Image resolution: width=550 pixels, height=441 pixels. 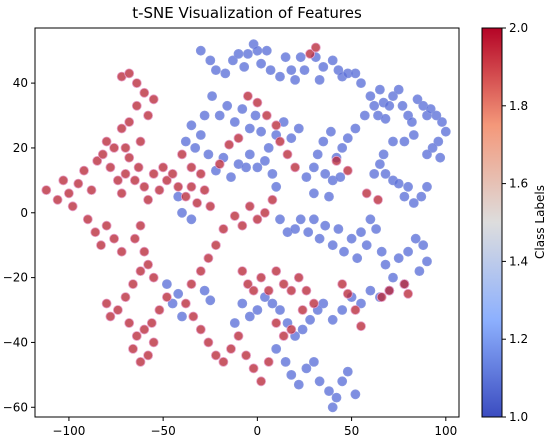 What do you see at coordinates (518, 28) in the screenshot?
I see `colorbar-tick-label: 2.0` at bounding box center [518, 28].